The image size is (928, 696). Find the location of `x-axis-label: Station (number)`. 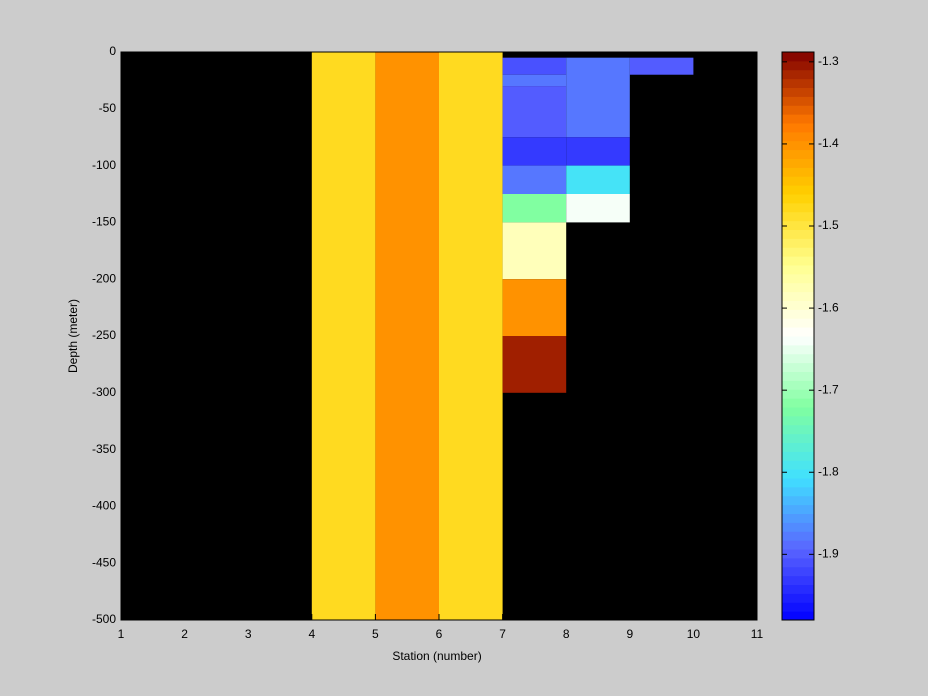

x-axis-label: Station (number) is located at coordinates (436, 656).